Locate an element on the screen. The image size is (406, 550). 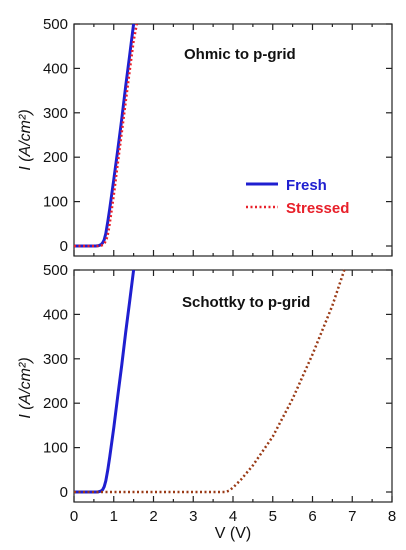
x-tick-label: 5 is located at coordinates (273, 516).